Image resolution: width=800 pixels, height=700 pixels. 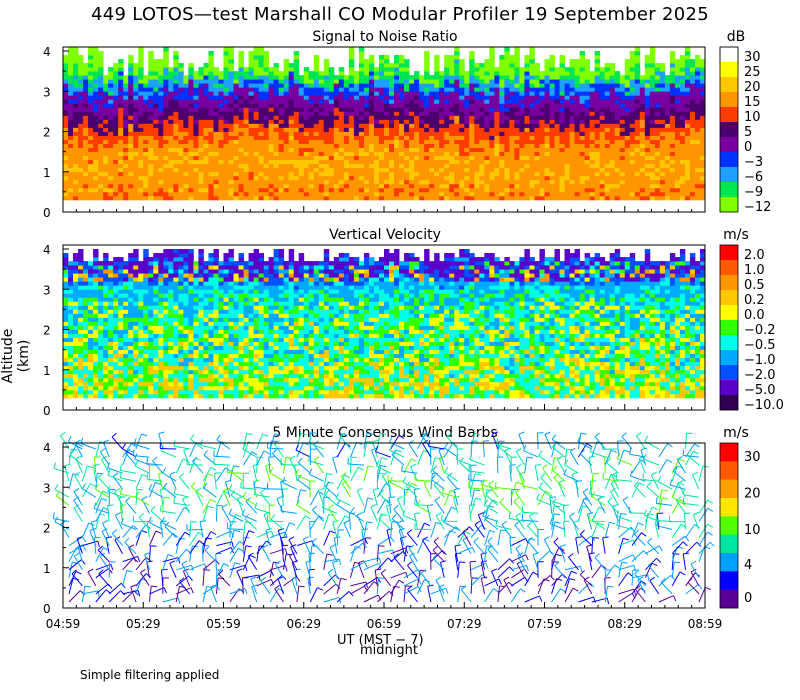 I want to click on colorbar-unit-velocity: m/s, so click(x=736, y=235).